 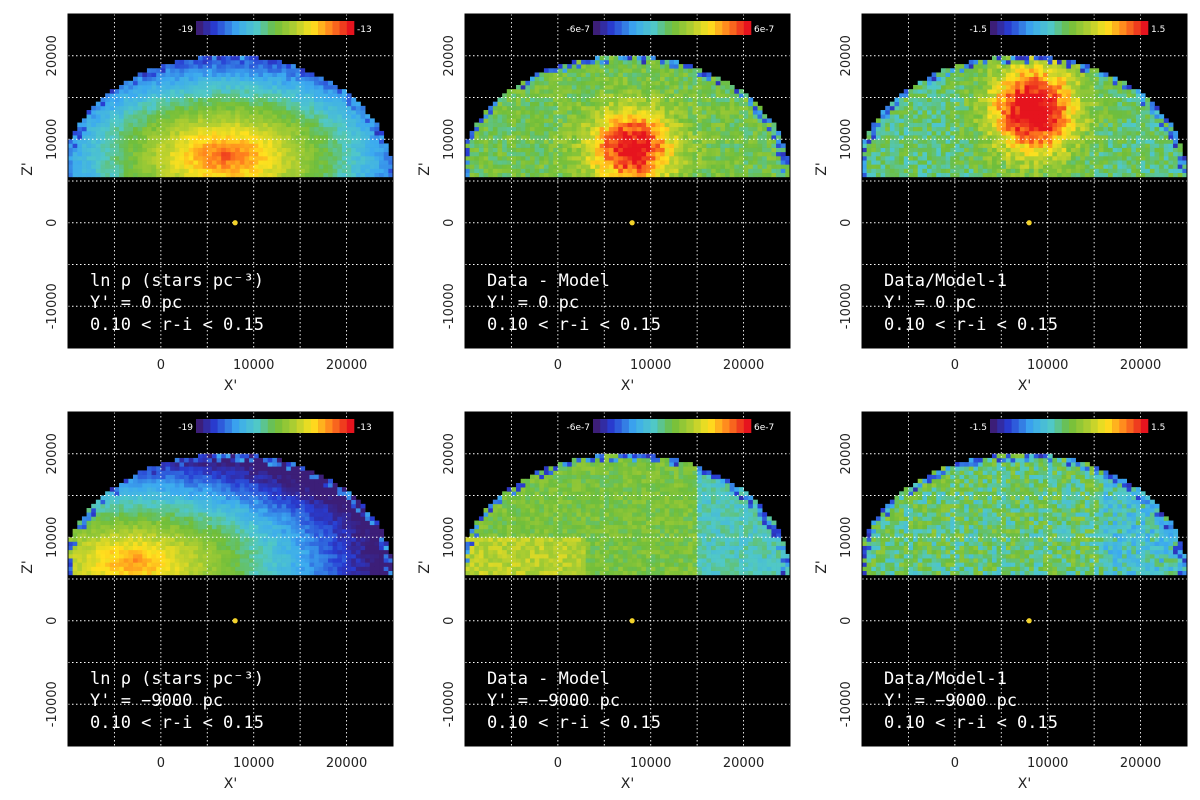 What do you see at coordinates (221, 28) in the screenshot?
I see `p0-colorbar-segment` at bounding box center [221, 28].